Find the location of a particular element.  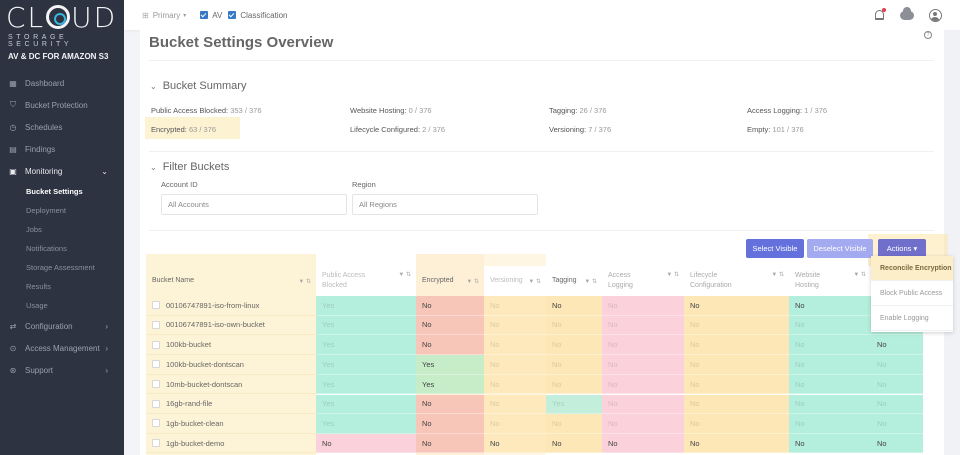

col-header-versioning: Versioning ▼ ⇅ is located at coordinates (515, 281).